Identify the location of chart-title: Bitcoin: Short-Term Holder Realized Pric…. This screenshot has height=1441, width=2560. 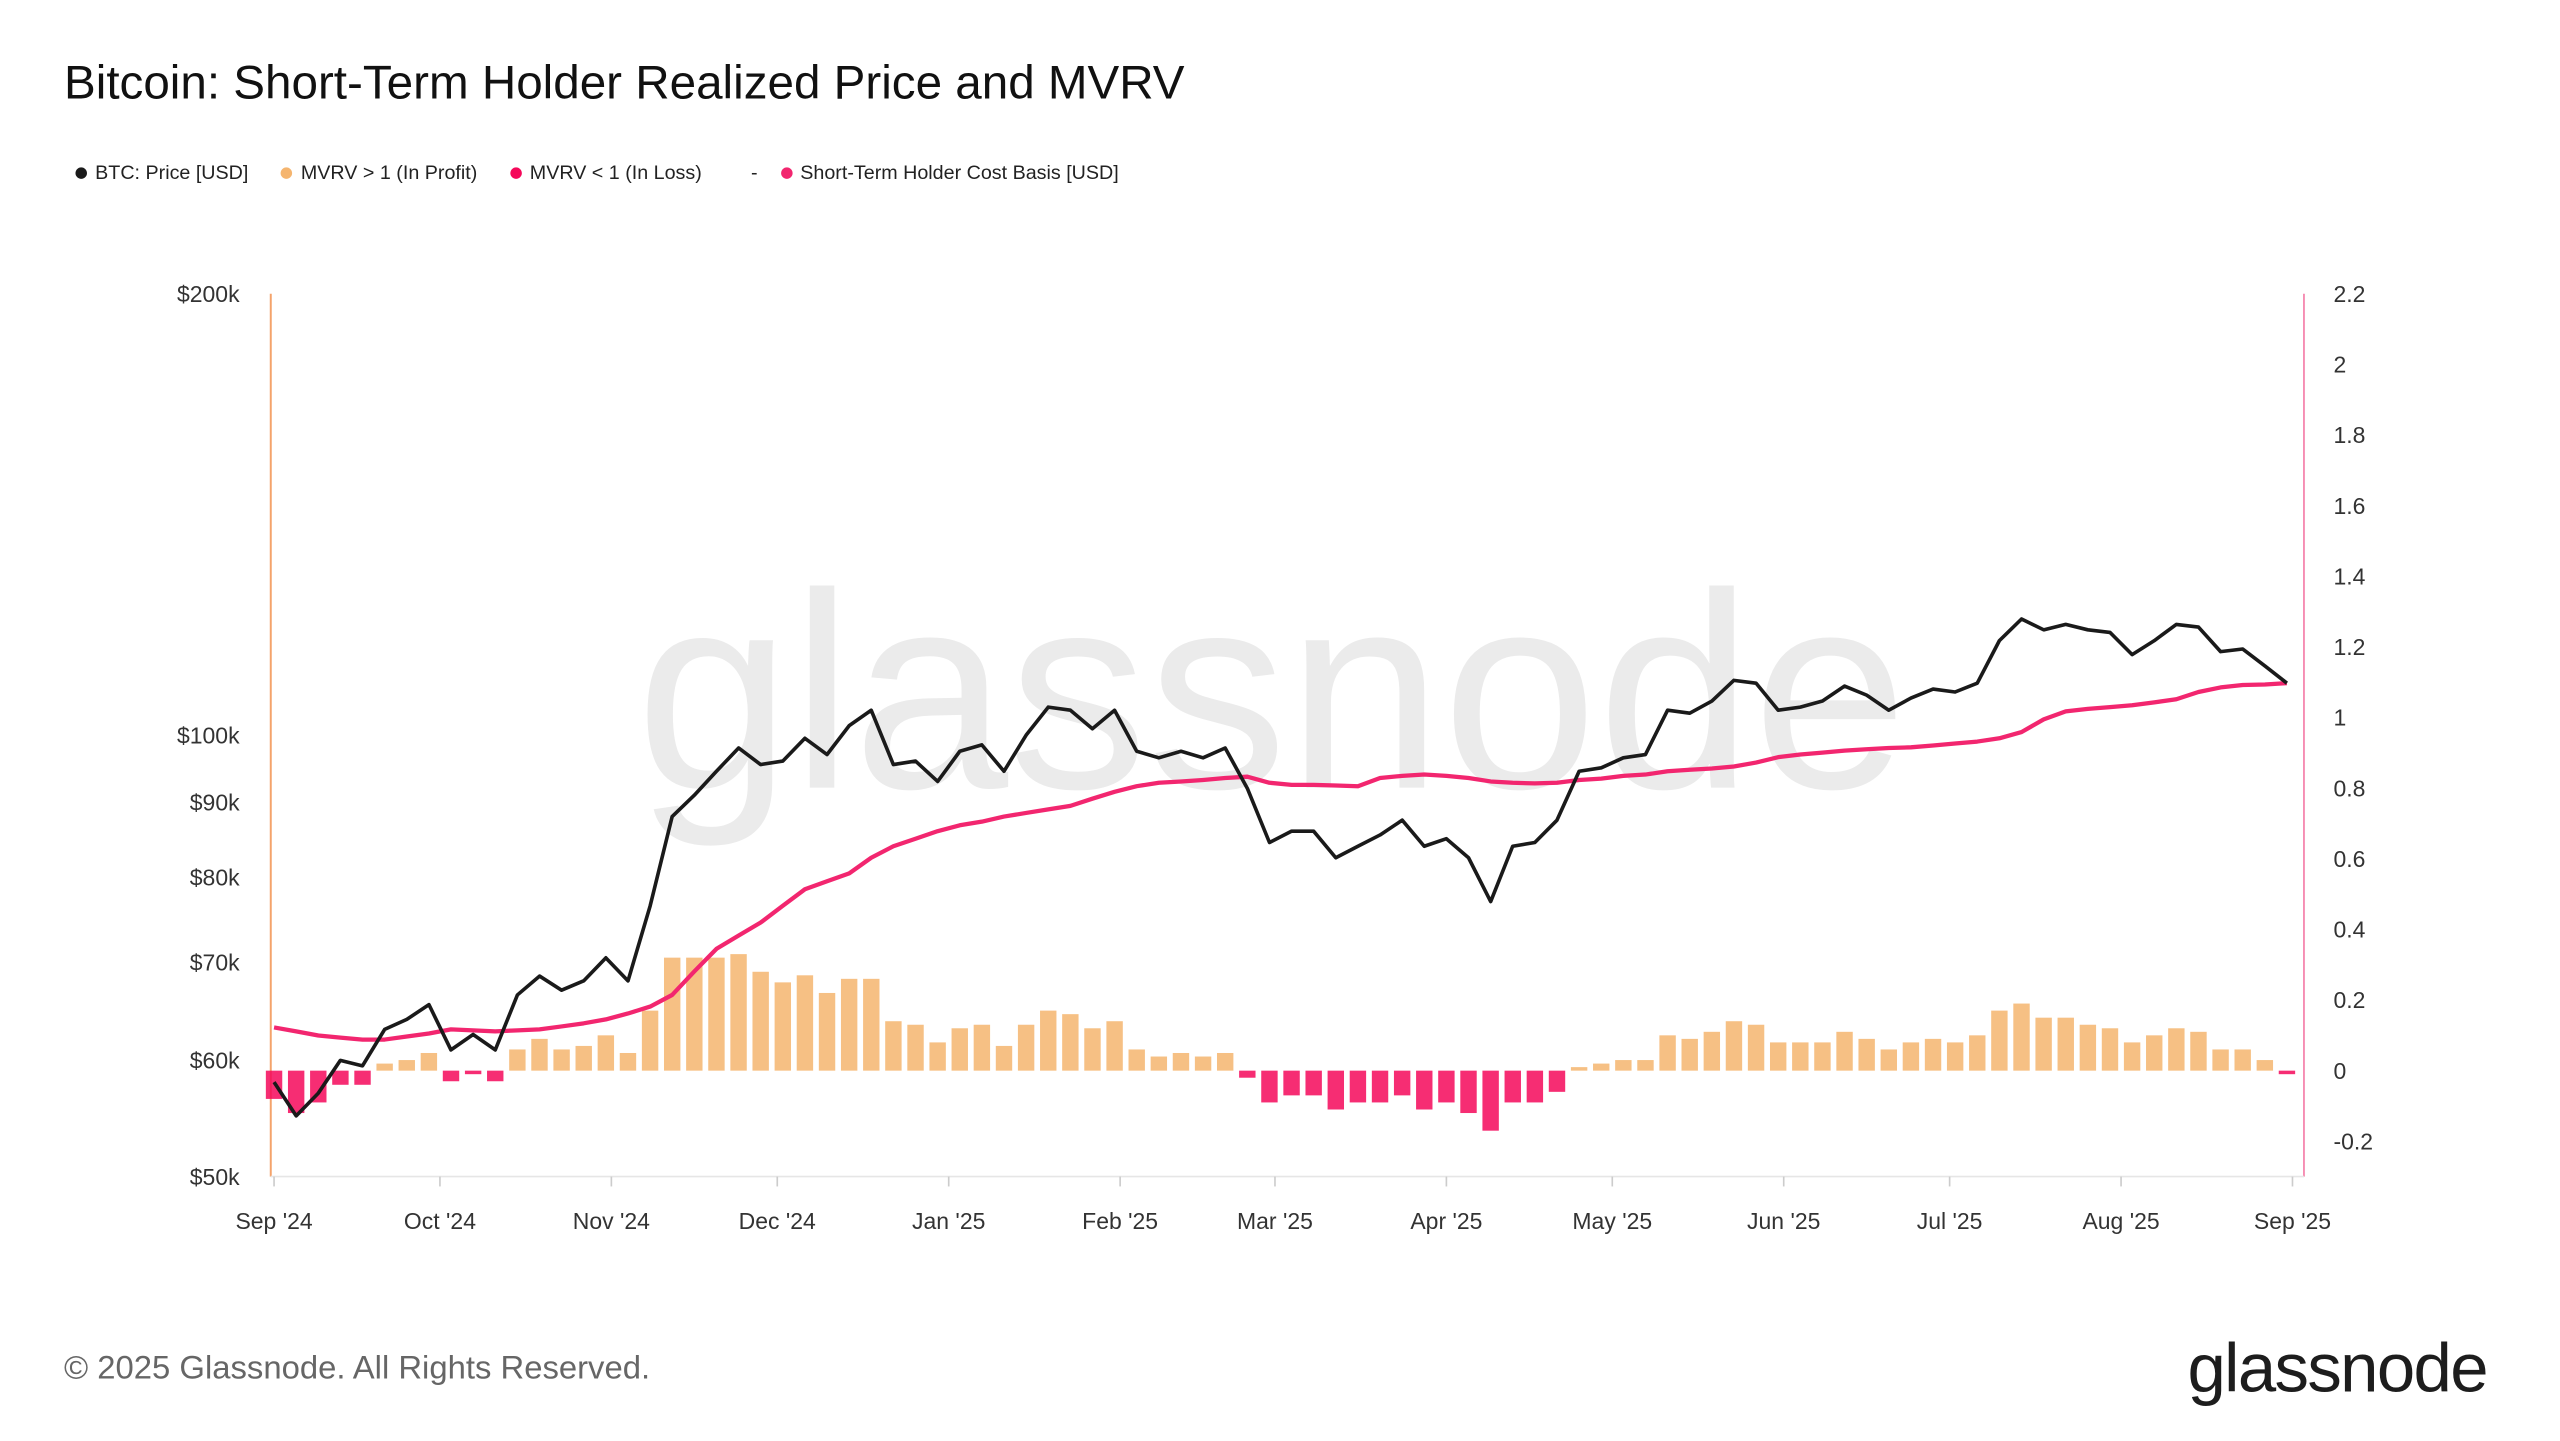
(624, 83).